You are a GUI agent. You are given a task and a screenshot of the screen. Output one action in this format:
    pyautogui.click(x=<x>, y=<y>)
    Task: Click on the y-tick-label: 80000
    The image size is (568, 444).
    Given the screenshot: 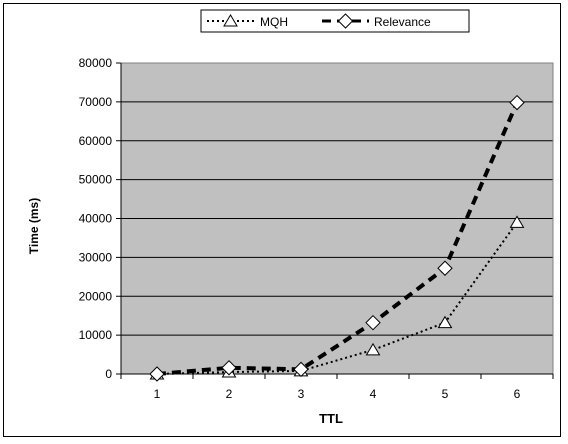 What is the action you would take?
    pyautogui.click(x=96, y=63)
    